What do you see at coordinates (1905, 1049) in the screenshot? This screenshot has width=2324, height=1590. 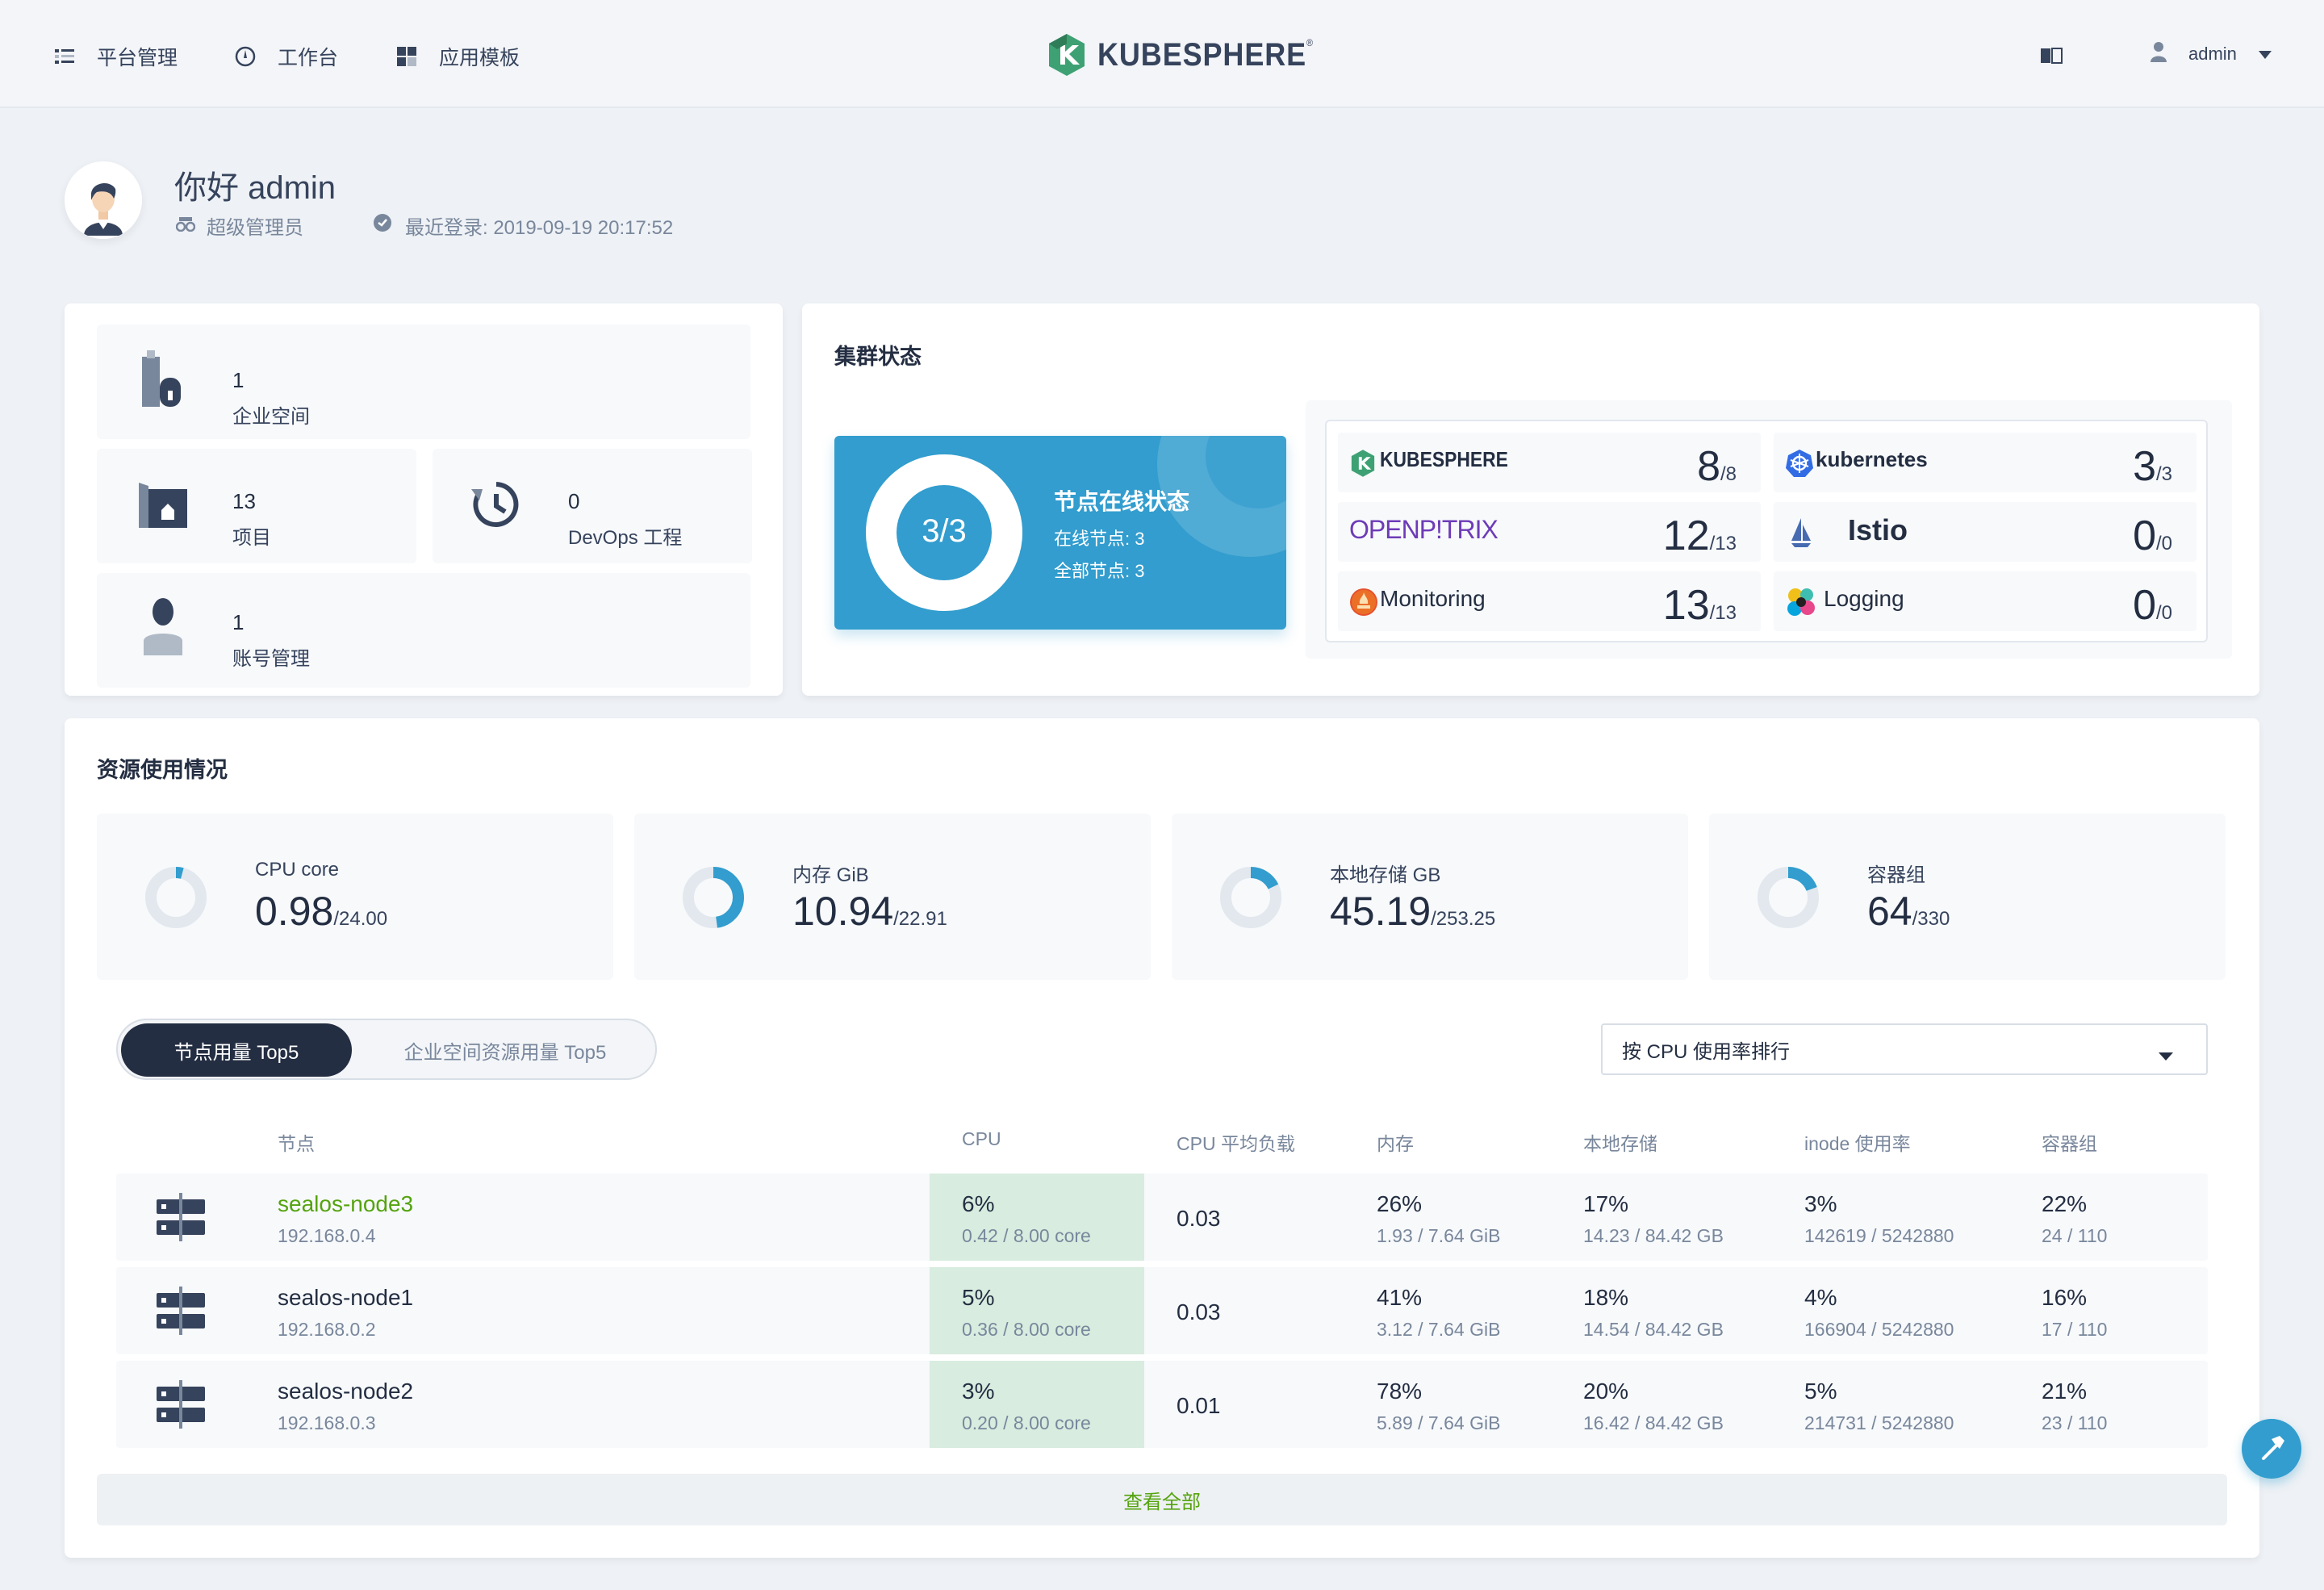 I see `sort-select: 按 CPU 使用率排行` at bounding box center [1905, 1049].